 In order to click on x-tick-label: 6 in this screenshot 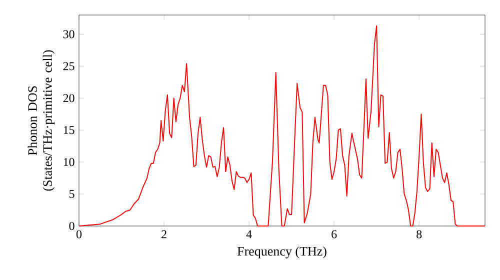, I will do `click(334, 234)`.